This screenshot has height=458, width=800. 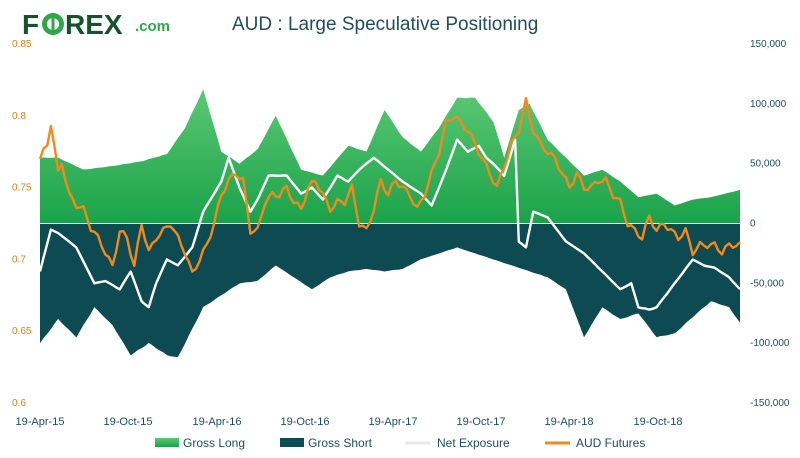 What do you see at coordinates (481, 422) in the screenshot?
I see `x-tick-label: 19-Oct-17` at bounding box center [481, 422].